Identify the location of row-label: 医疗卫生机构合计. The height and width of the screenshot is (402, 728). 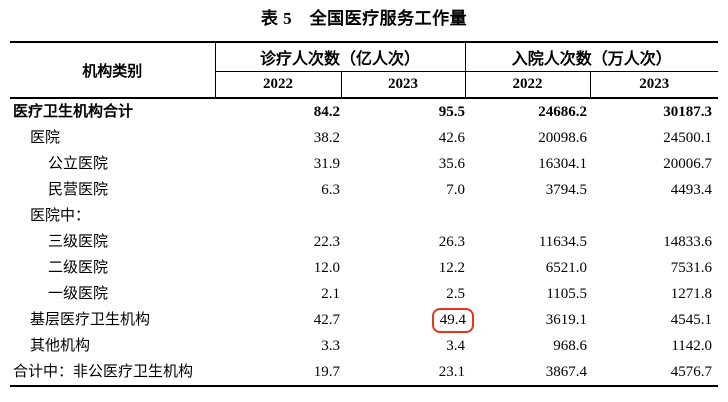
(73, 112).